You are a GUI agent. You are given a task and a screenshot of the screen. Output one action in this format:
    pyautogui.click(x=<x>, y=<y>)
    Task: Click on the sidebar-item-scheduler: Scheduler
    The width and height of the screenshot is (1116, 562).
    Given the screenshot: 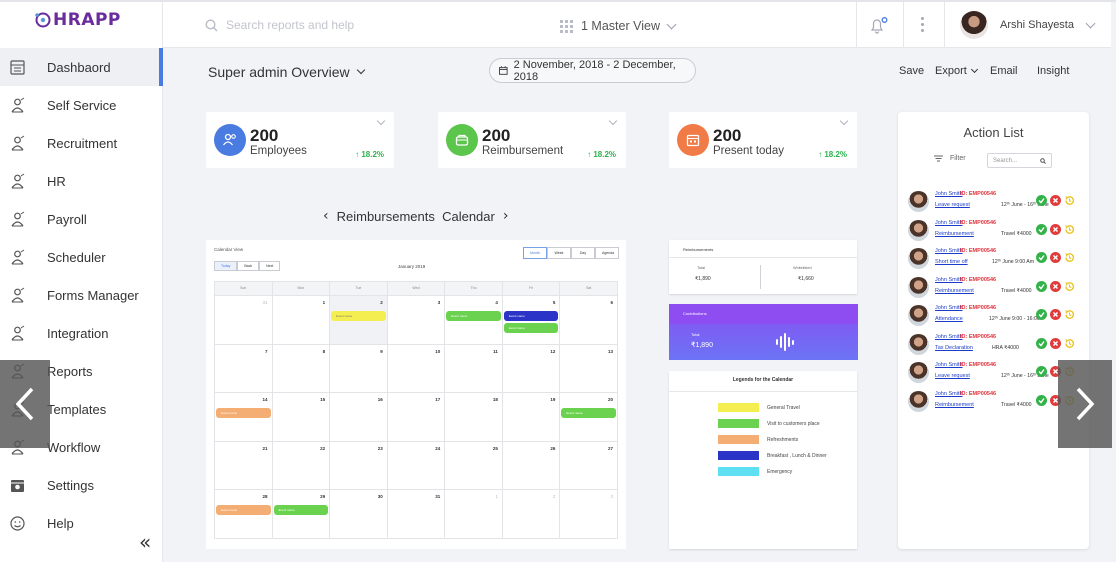 What is the action you would take?
    pyautogui.click(x=81, y=257)
    